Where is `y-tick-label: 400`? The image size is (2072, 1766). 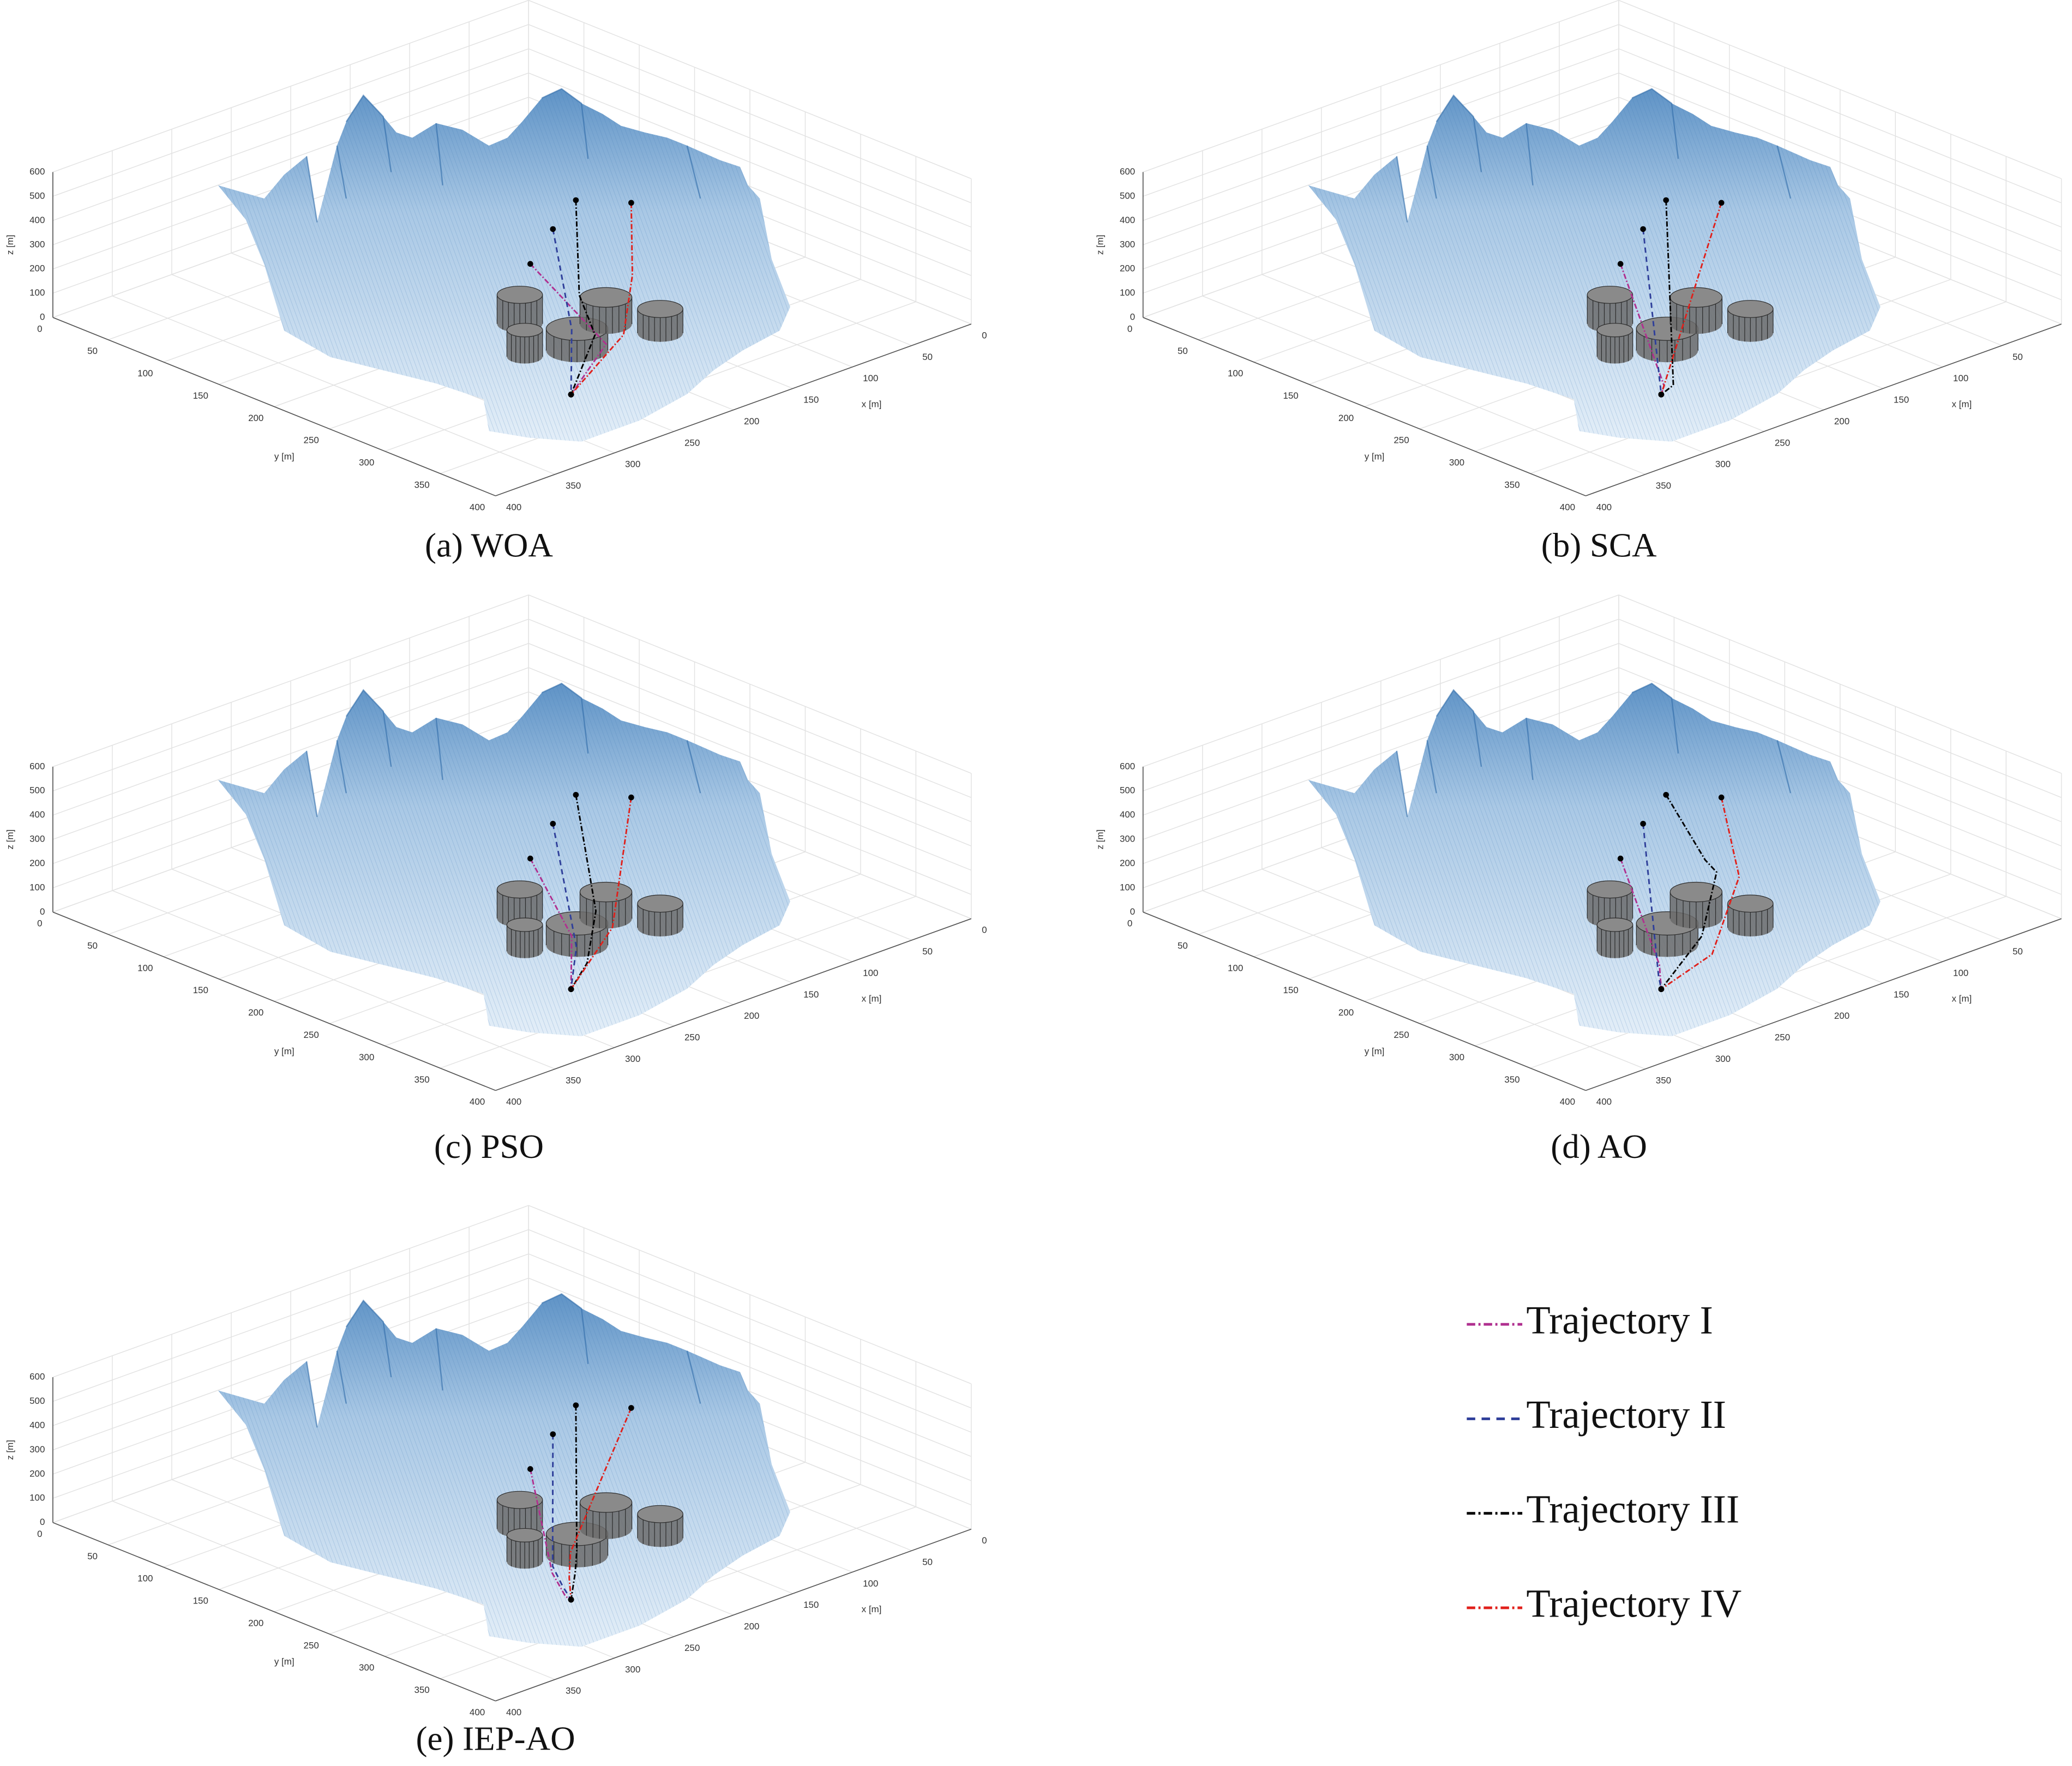 y-tick-label: 400 is located at coordinates (477, 1712).